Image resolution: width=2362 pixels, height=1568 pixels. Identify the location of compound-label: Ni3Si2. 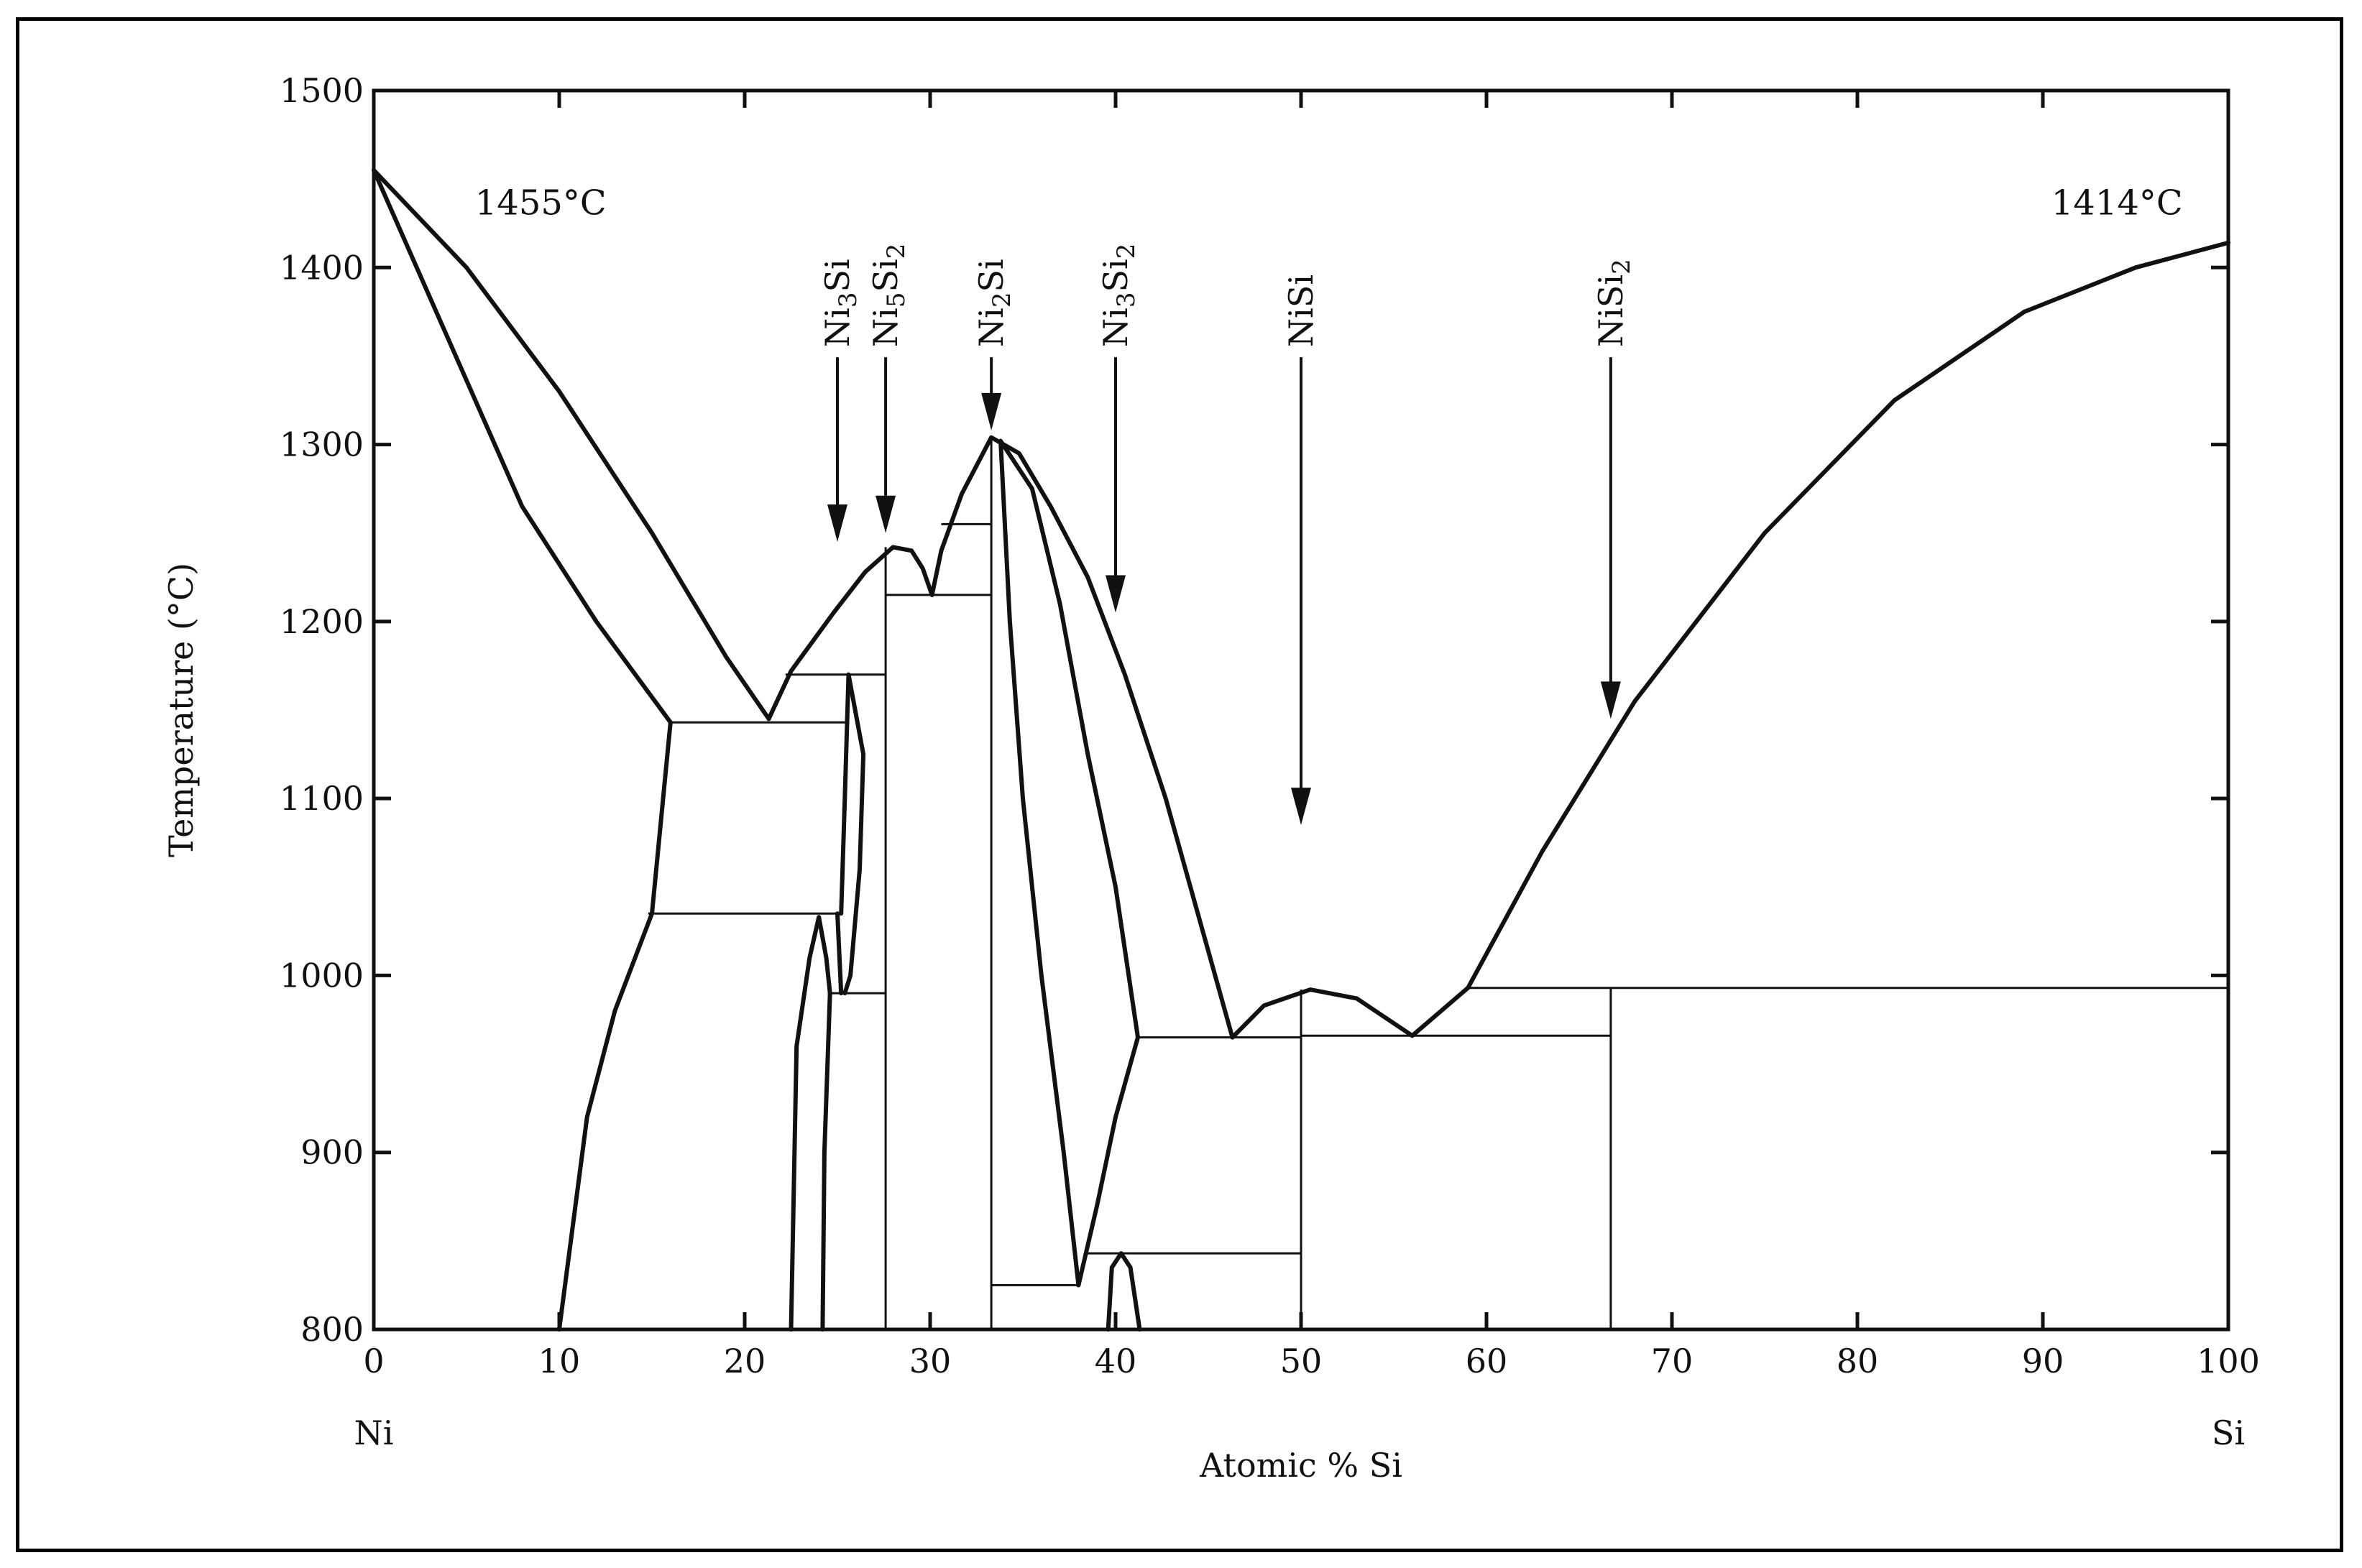
(1118, 295).